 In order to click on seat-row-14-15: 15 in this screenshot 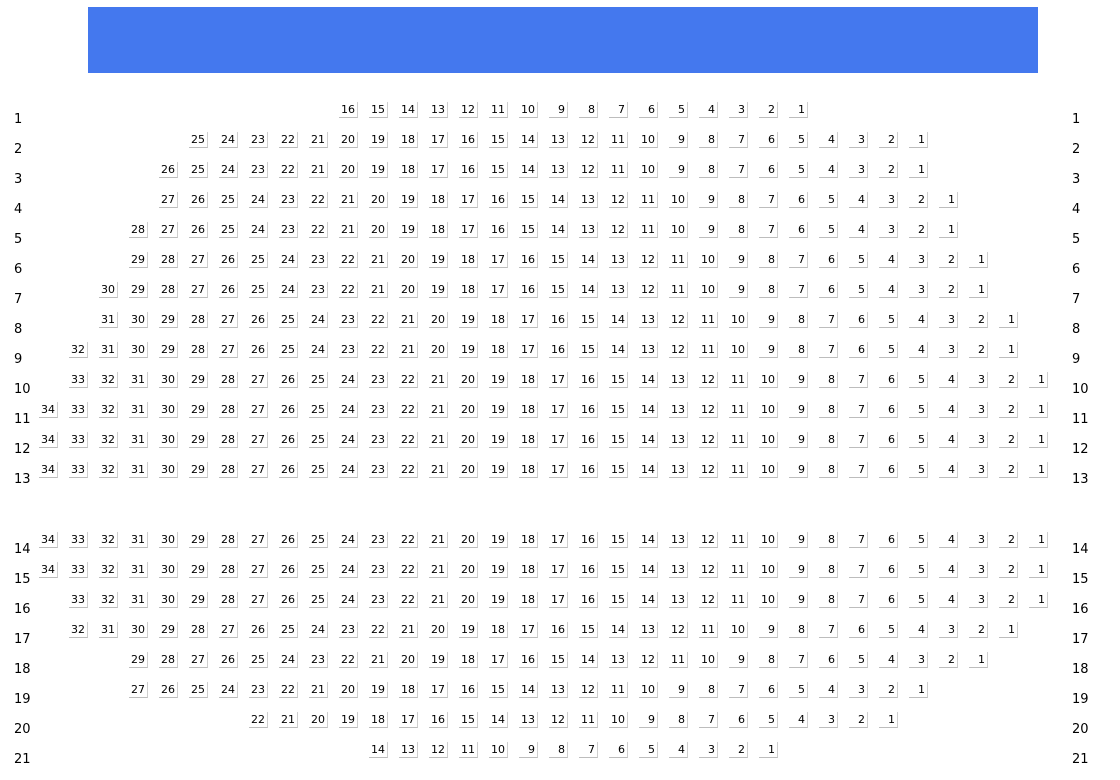, I will do `click(618, 540)`.